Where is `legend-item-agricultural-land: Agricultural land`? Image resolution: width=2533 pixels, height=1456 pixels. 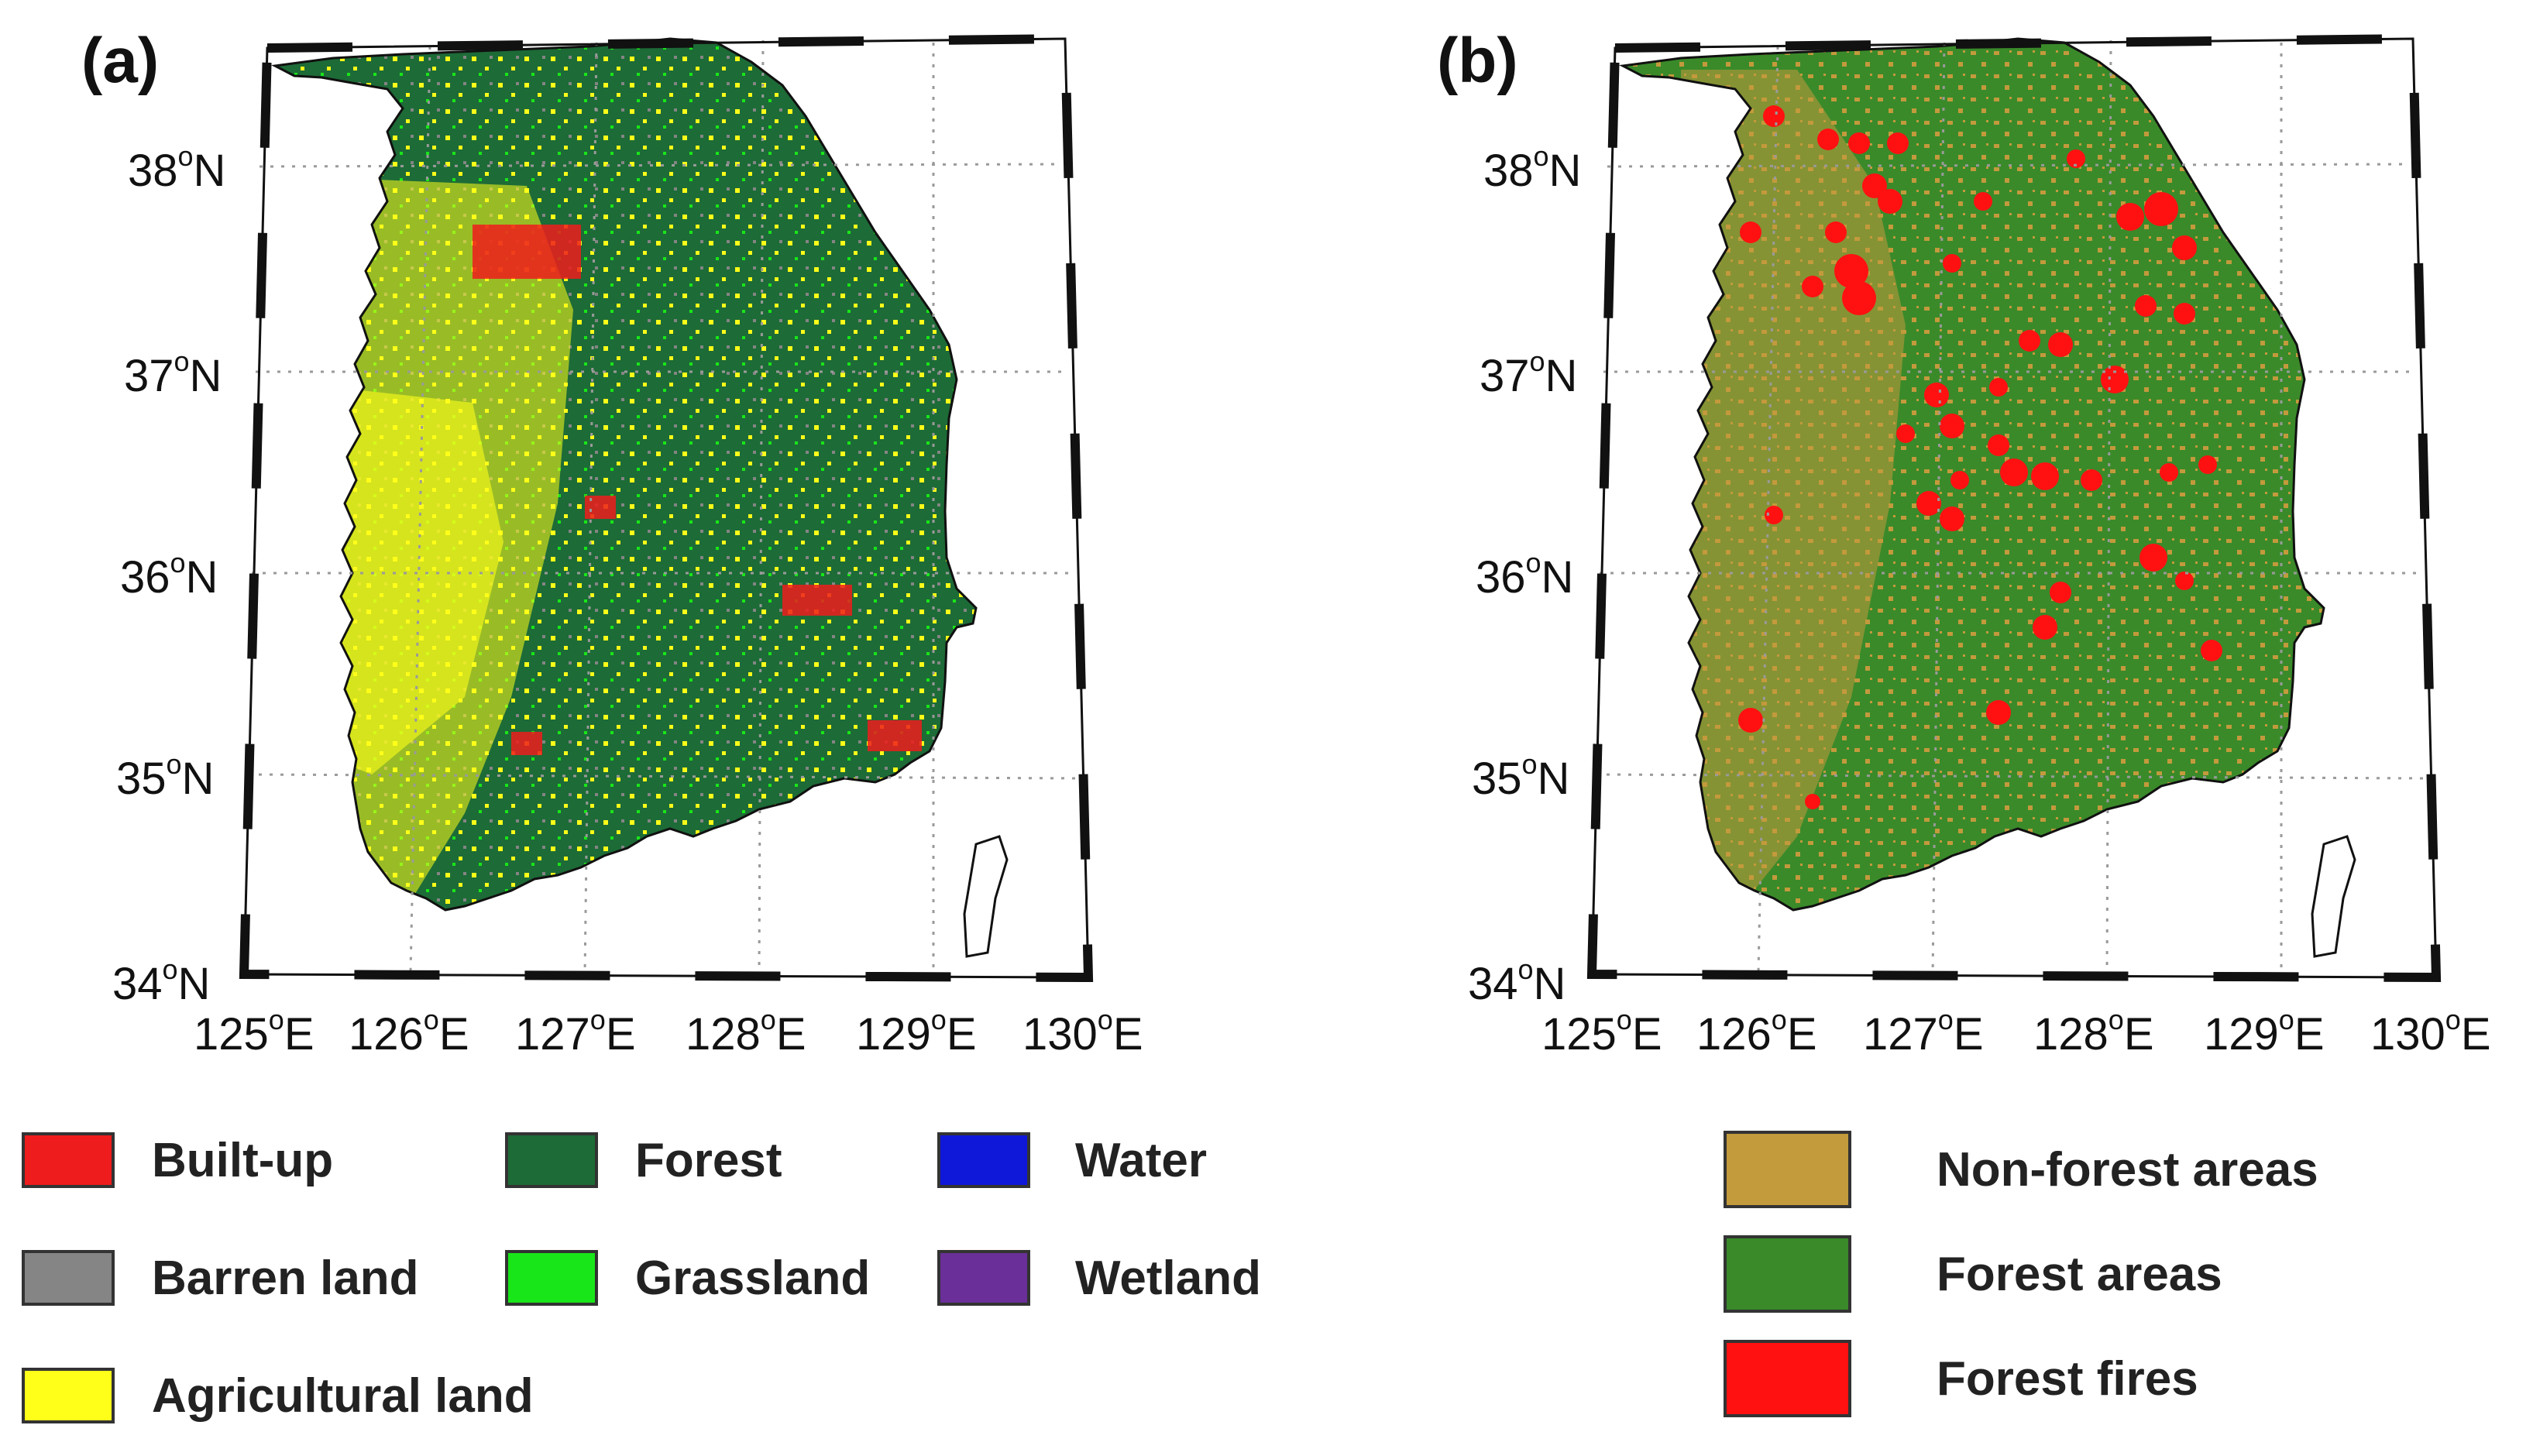
legend-item-agricultural-land: Agricultural land is located at coordinates (278, 1395).